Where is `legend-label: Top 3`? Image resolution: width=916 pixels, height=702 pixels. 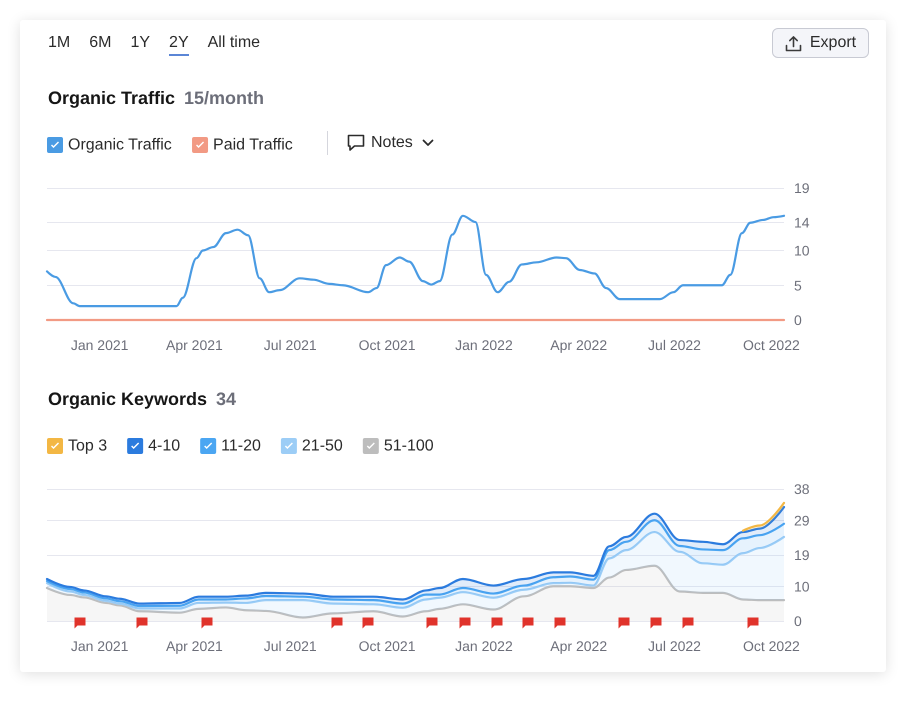
legend-label: Top 3 is located at coordinates (88, 446).